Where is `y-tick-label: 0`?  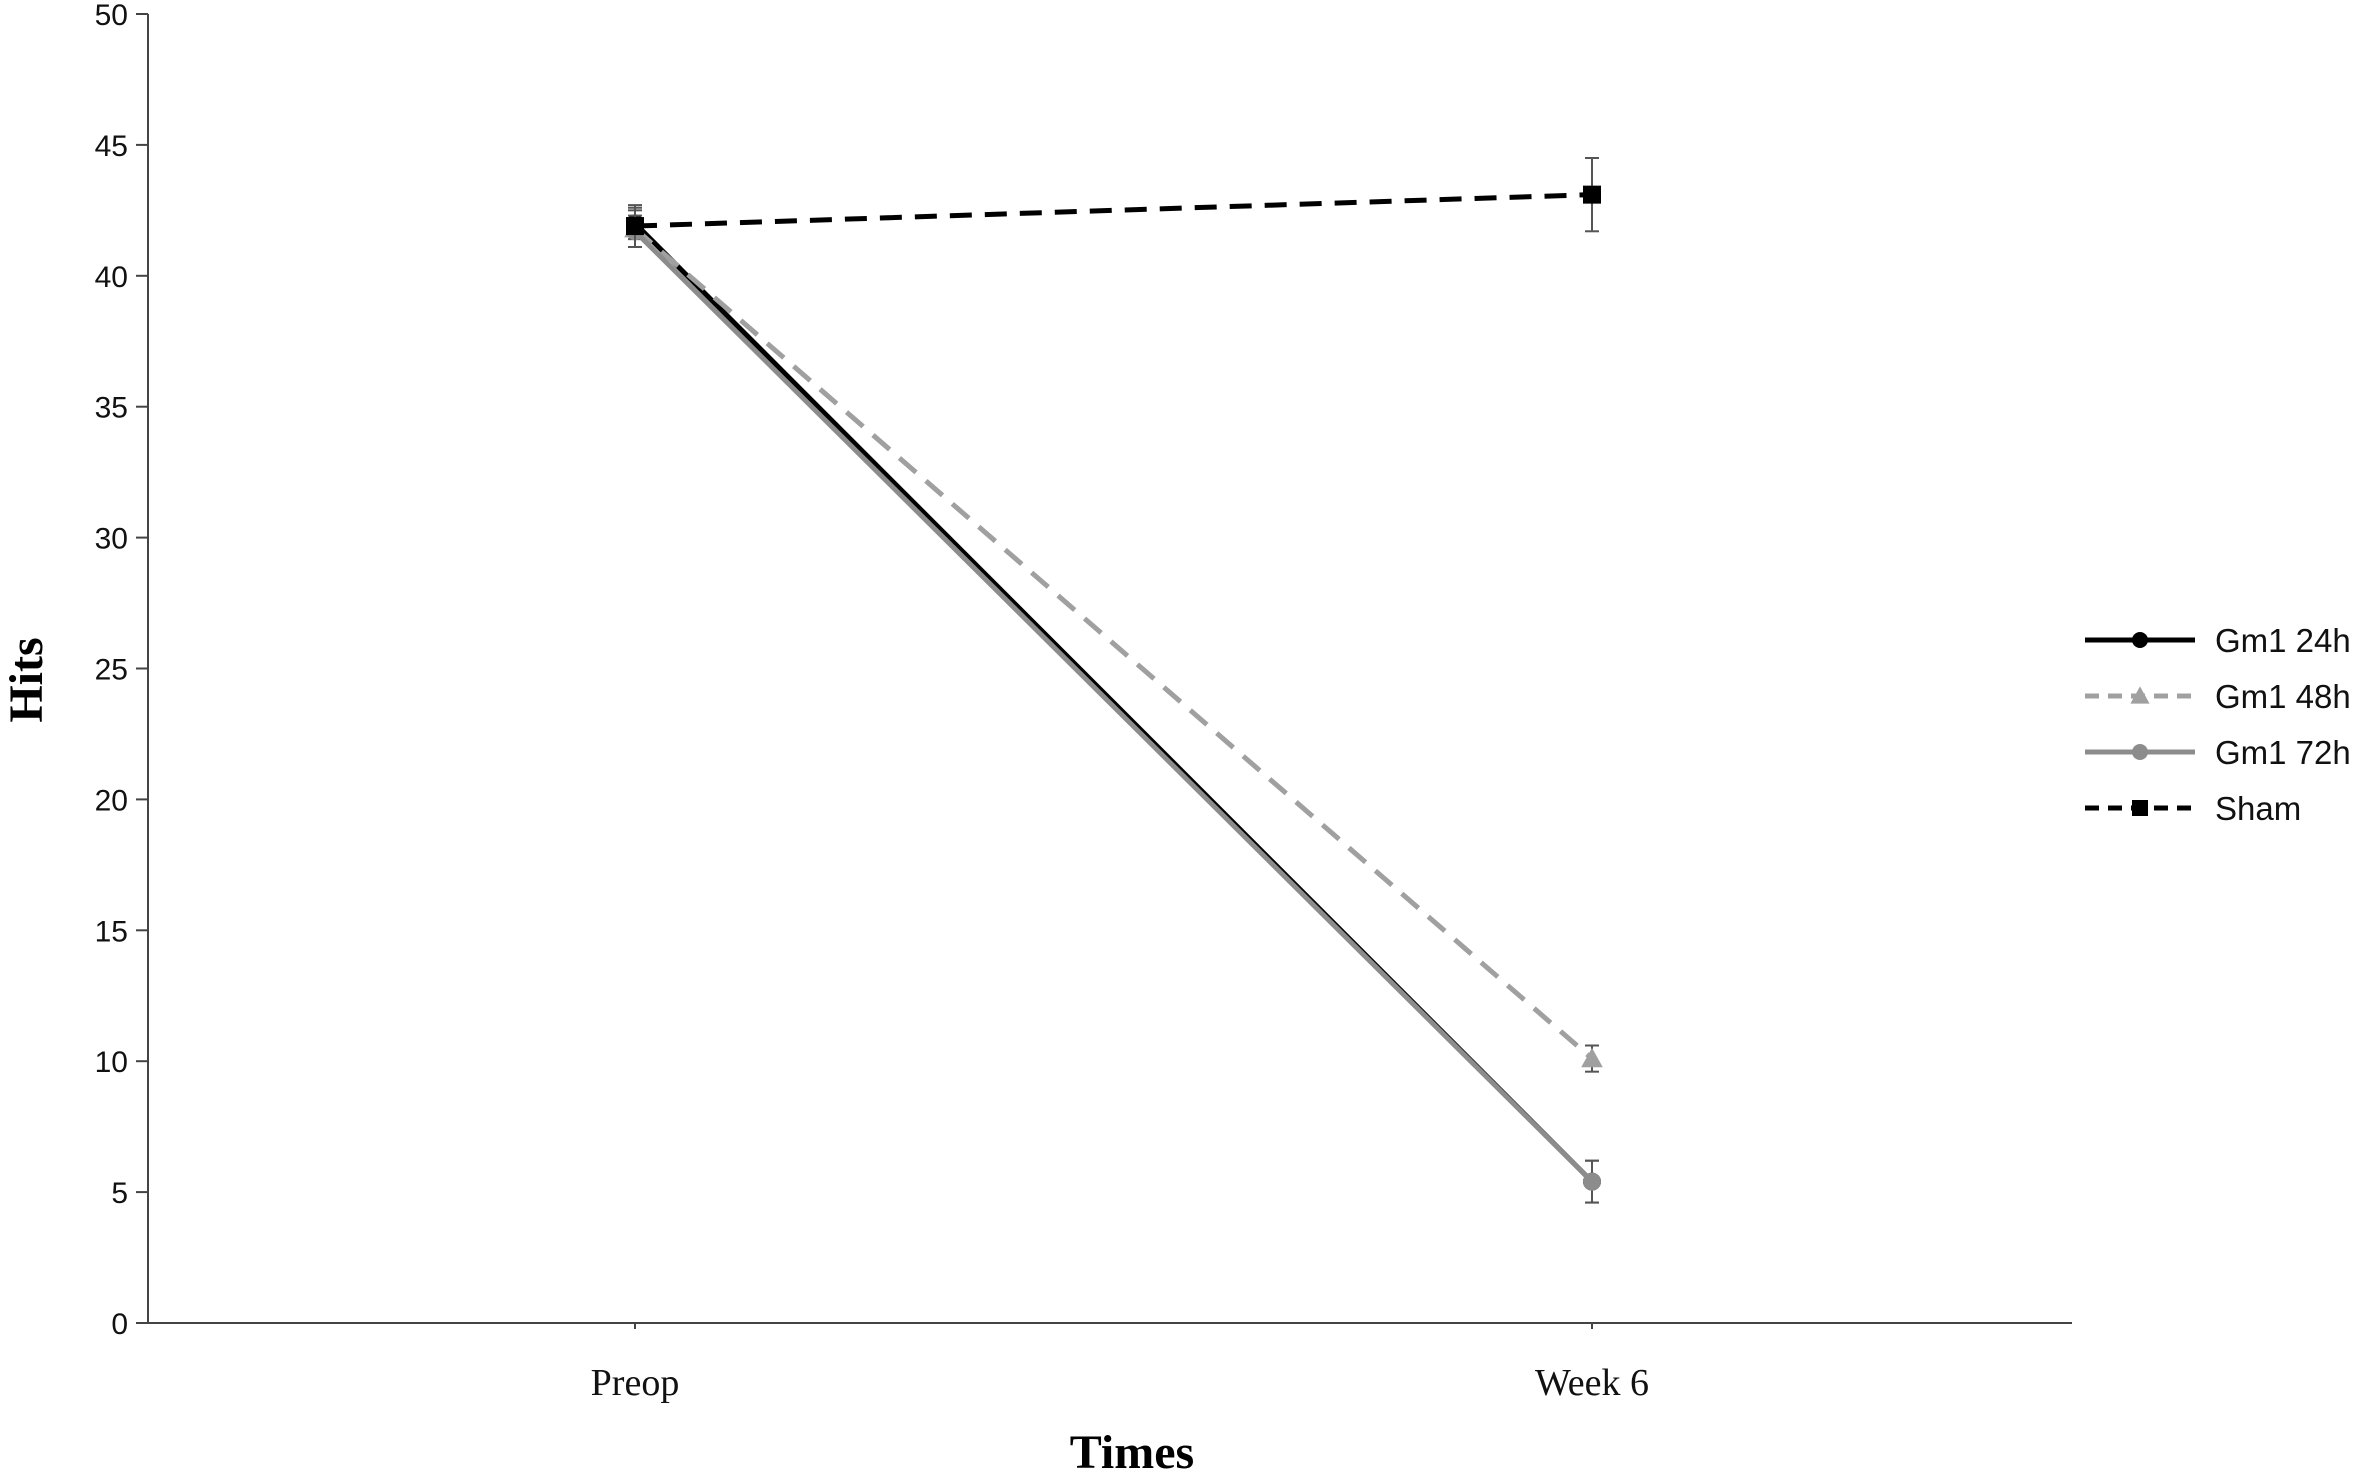
y-tick-label: 0 is located at coordinates (119, 1324).